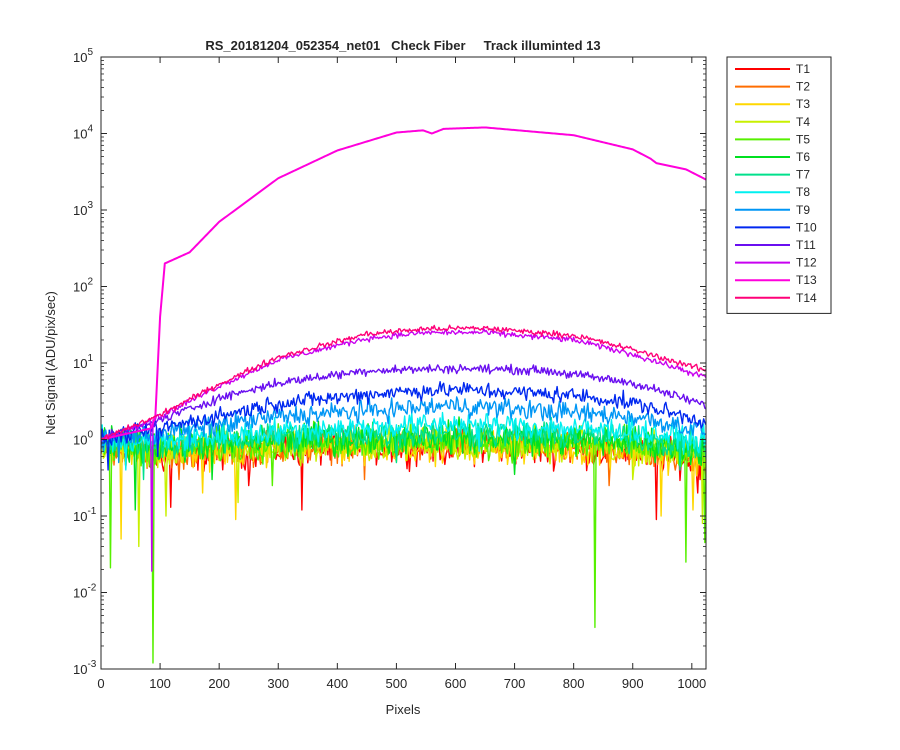 Image resolution: width=900 pixels, height=750 pixels. Describe the element at coordinates (803, 69) in the screenshot. I see `legend-label-t1: T1` at that location.